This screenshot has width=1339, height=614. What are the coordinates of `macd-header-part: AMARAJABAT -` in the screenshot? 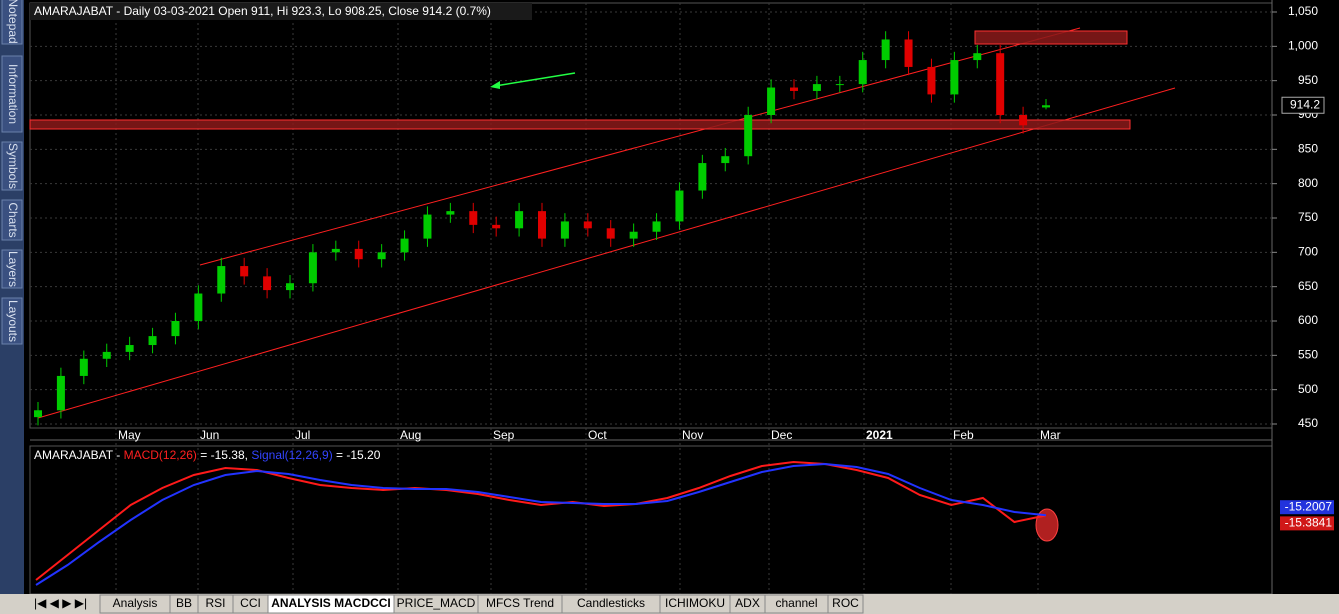 It's located at (79, 455).